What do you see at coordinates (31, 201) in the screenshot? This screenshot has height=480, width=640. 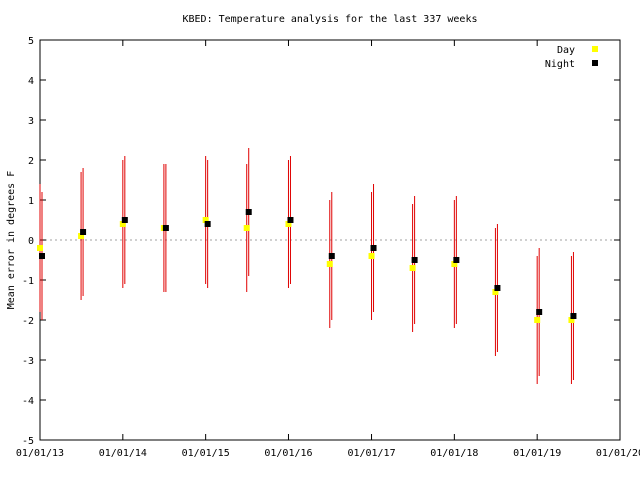 I see `y-tick-label: 1` at bounding box center [31, 201].